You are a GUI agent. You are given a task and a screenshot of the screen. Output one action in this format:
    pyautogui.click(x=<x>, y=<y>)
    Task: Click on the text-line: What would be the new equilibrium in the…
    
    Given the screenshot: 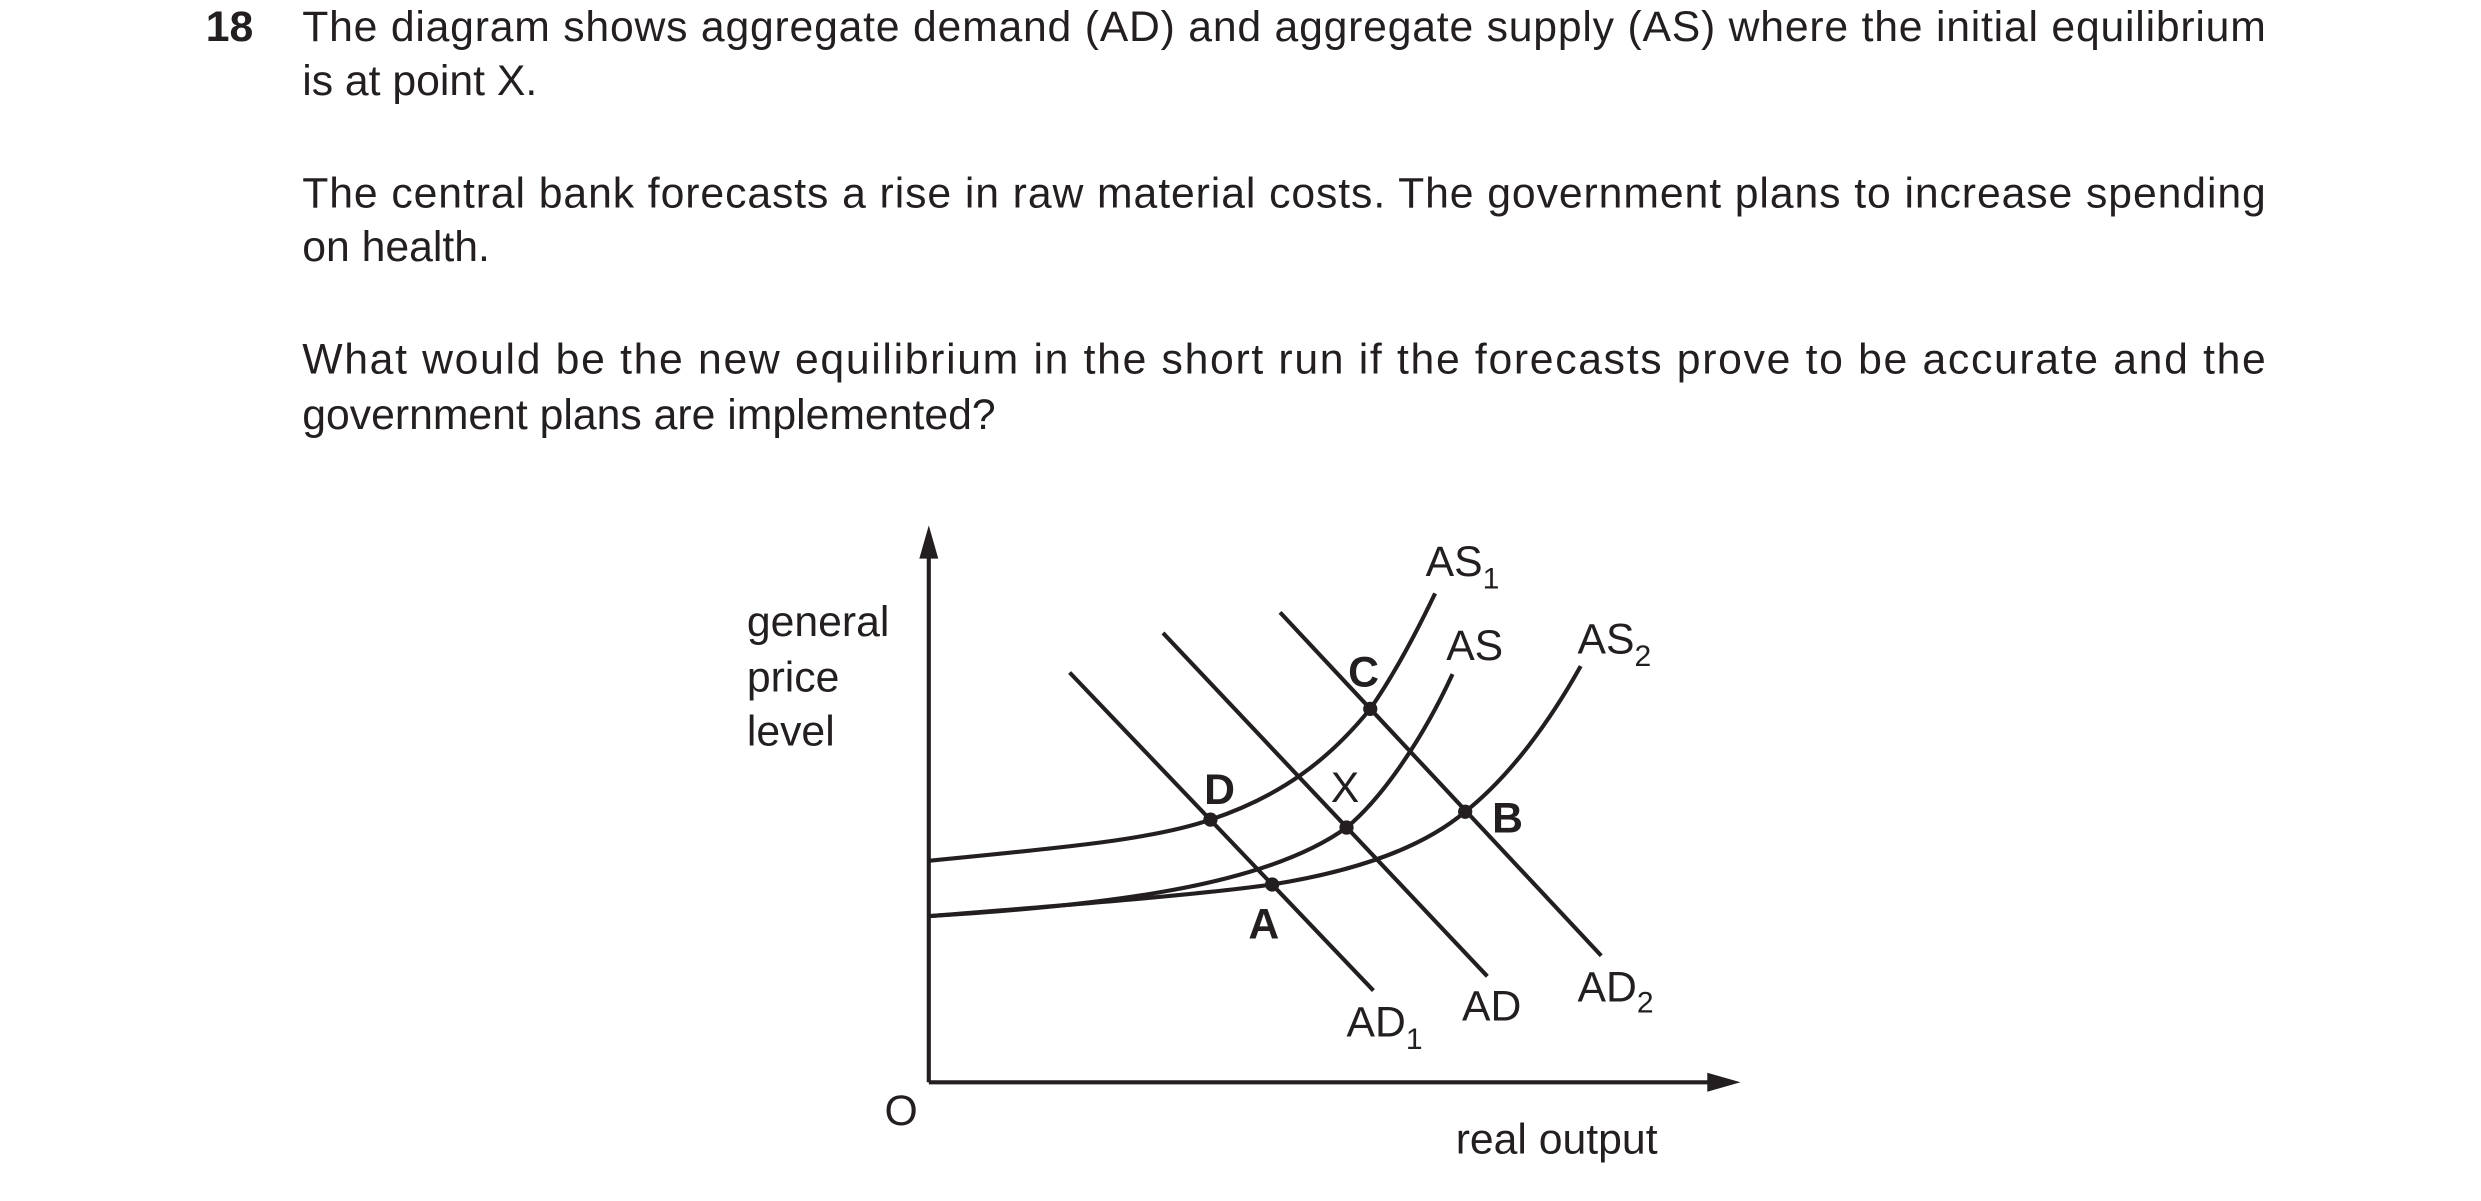 What is the action you would take?
    pyautogui.click(x=1284, y=359)
    